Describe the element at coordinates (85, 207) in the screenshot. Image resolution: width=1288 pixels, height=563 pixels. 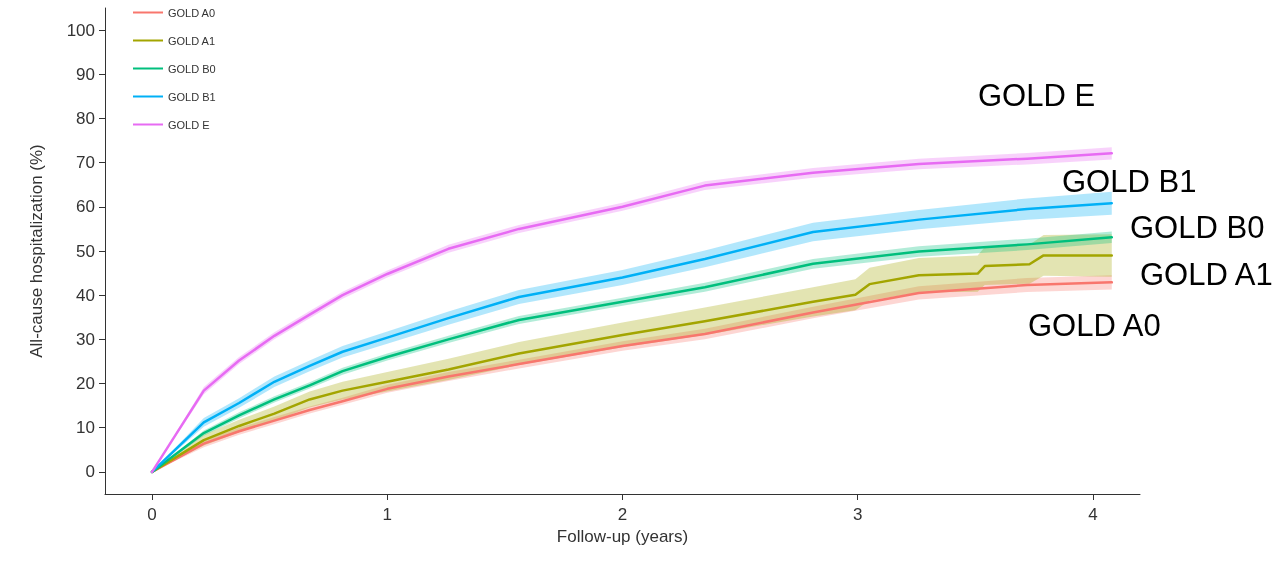
I see `y-tick-label: 60` at that location.